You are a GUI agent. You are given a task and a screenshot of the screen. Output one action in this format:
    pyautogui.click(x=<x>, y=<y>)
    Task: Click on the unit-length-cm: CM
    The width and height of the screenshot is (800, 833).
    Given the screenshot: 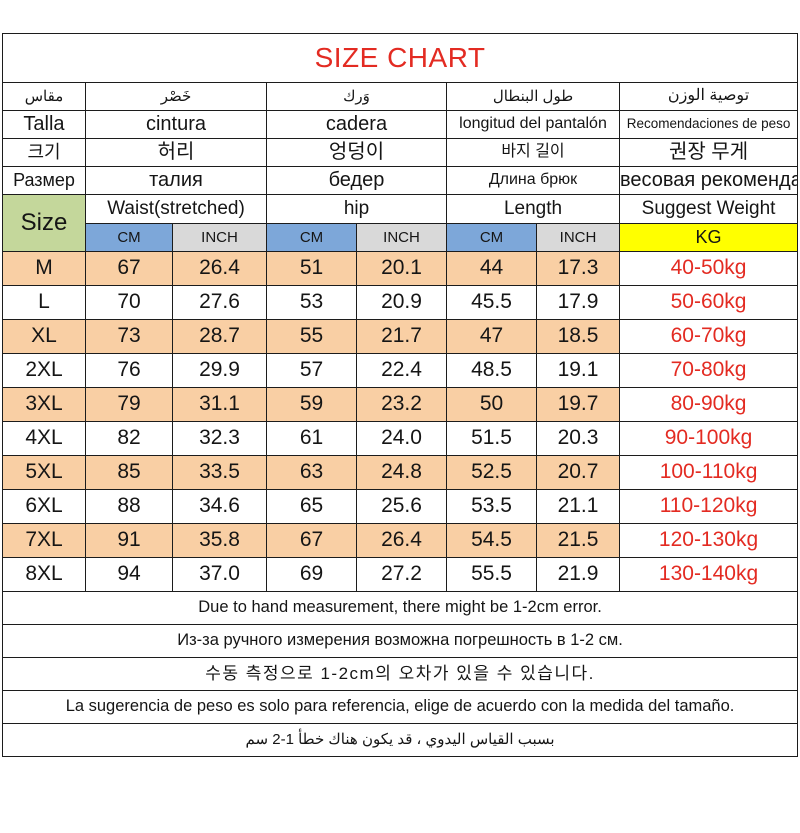 What is the action you would take?
    pyautogui.click(x=491, y=237)
    